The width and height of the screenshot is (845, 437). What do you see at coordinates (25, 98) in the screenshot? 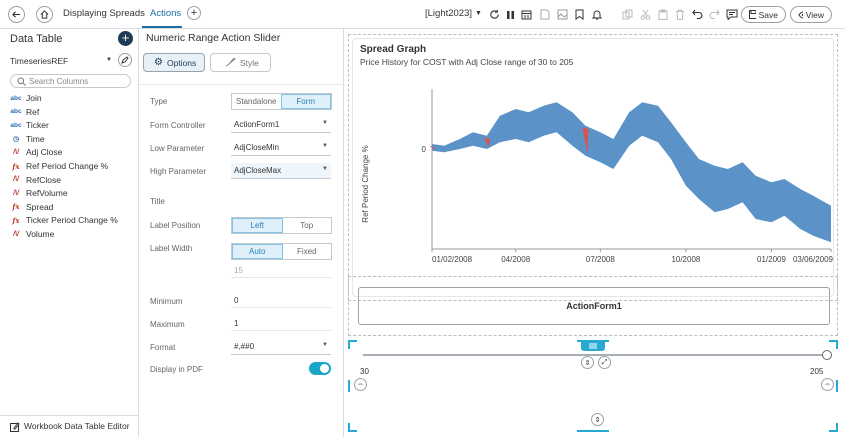
I see `column-item: abc Join` at bounding box center [25, 98].